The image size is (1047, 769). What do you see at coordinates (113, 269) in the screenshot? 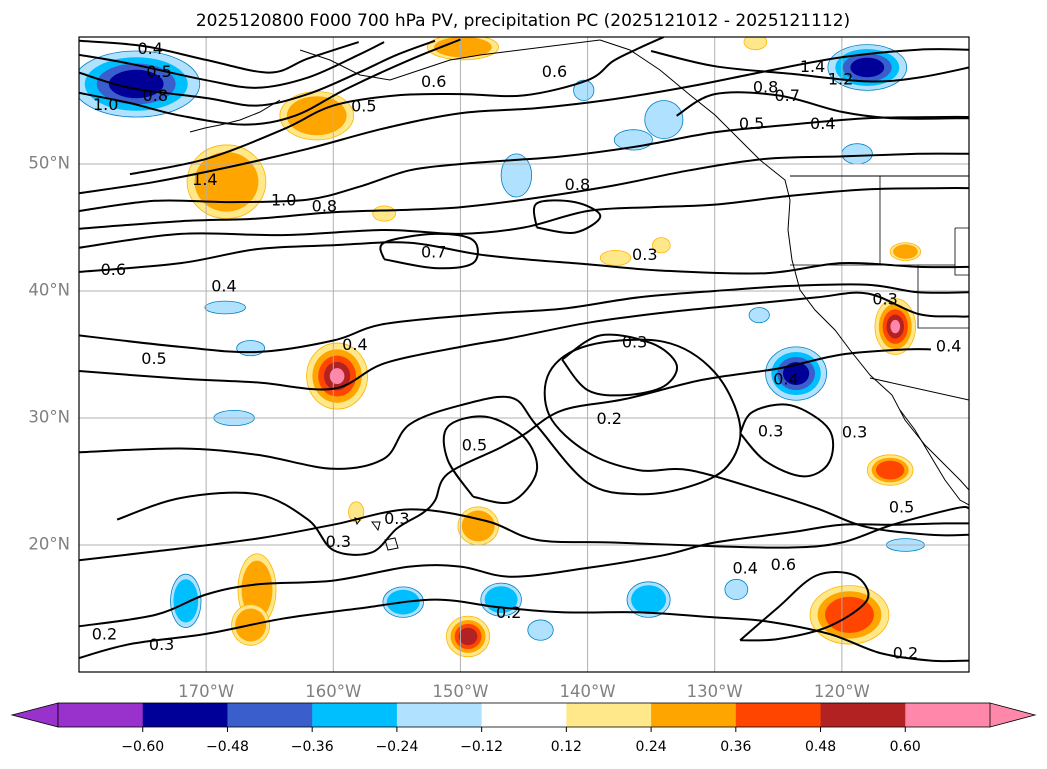
I see `contour-label: 0.6` at bounding box center [113, 269].